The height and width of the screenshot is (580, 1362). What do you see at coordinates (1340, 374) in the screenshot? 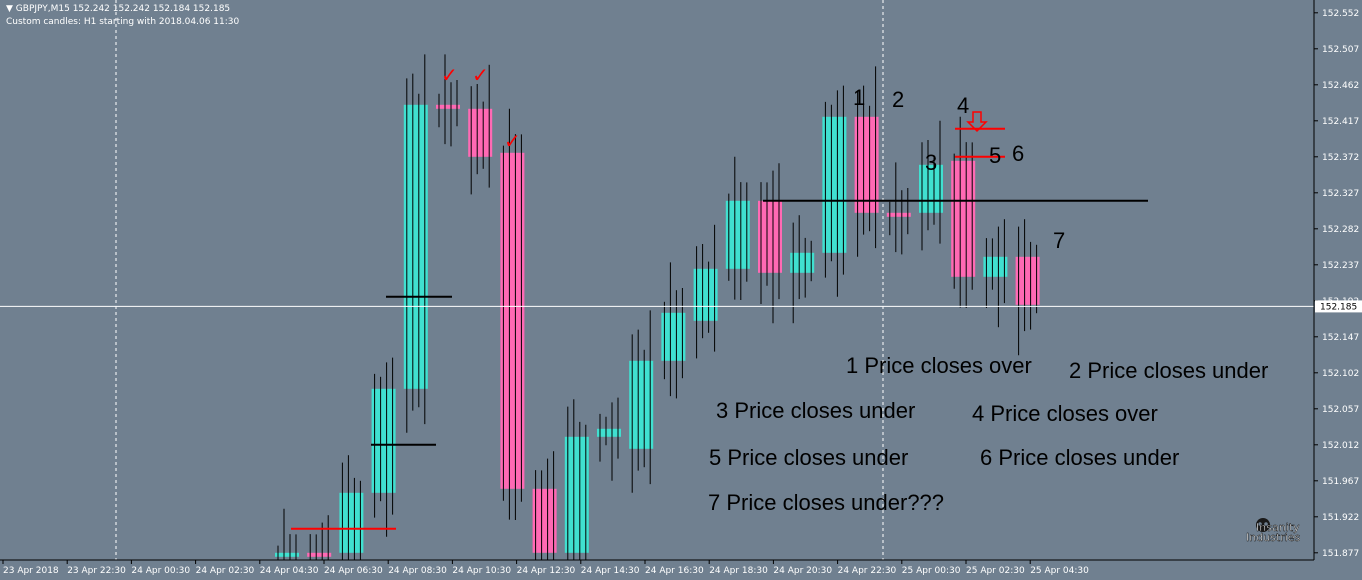
I see `price-tick-label: 152.102` at bounding box center [1340, 374].